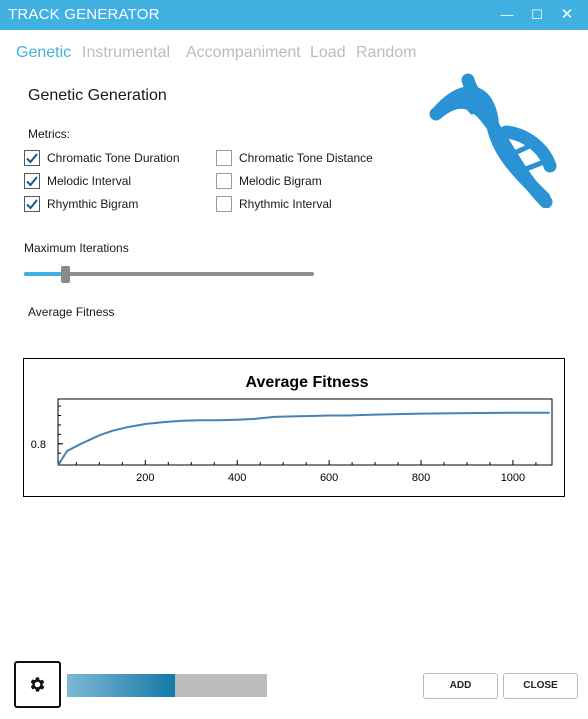  I want to click on settings-button, so click(37, 684).